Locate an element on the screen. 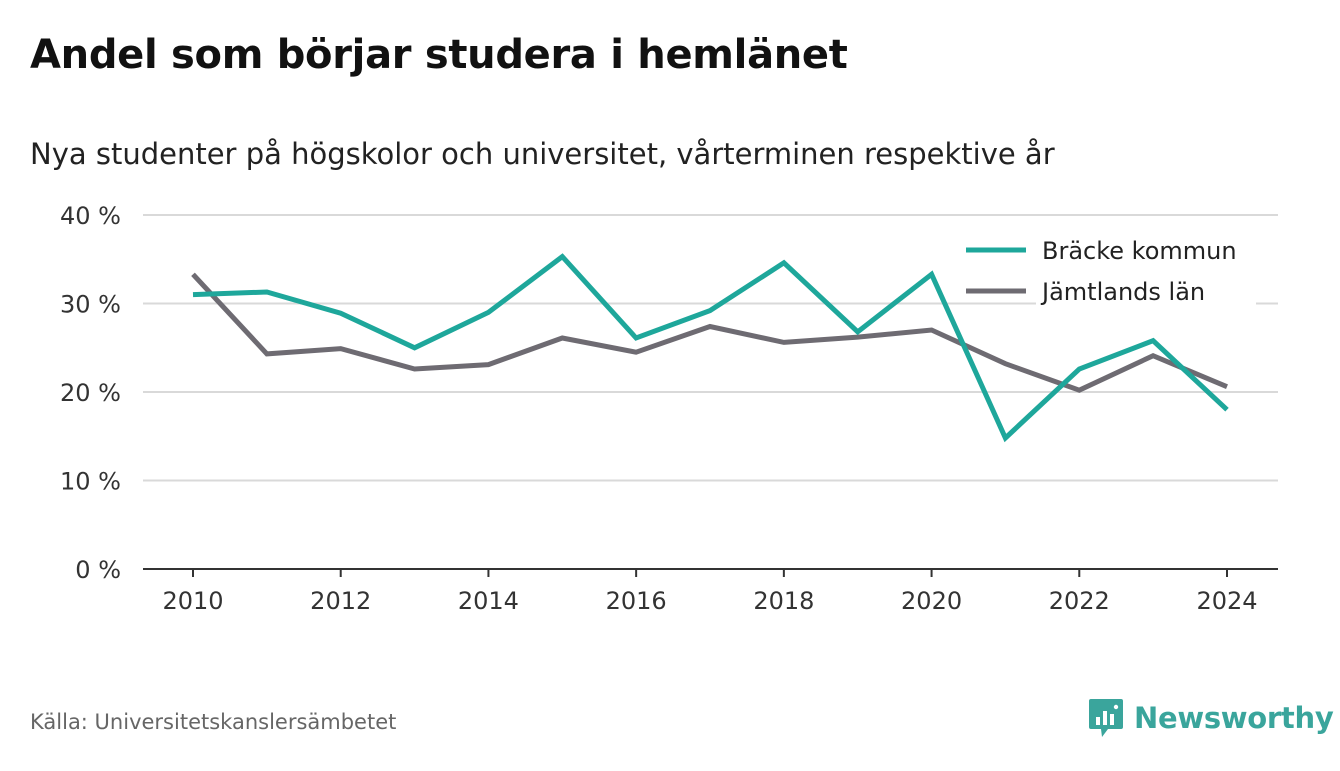  x-axis: 2010 2012 2014 2016 2018 2020 2022 2024 is located at coordinates (710, 591).